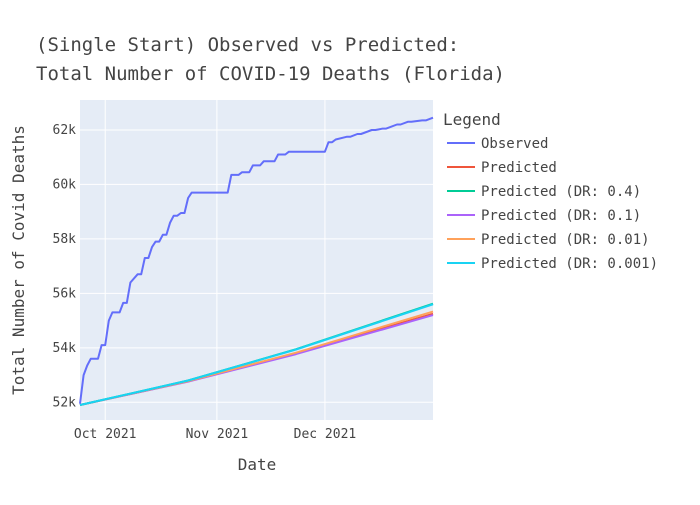 The image size is (700, 505). Describe the element at coordinates (514, 144) in the screenshot. I see `legend-label: Observed` at that location.